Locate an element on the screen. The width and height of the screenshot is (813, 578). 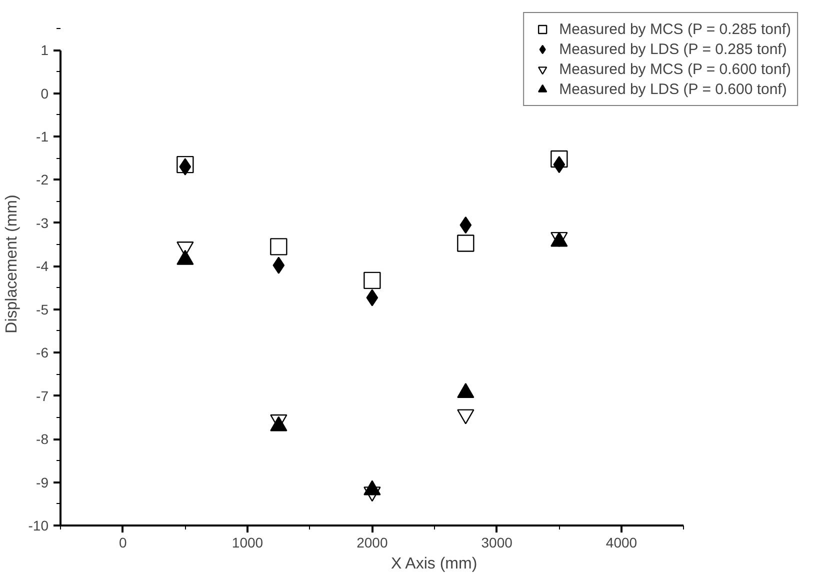
x-tick-label: 3000 is located at coordinates (497, 542).